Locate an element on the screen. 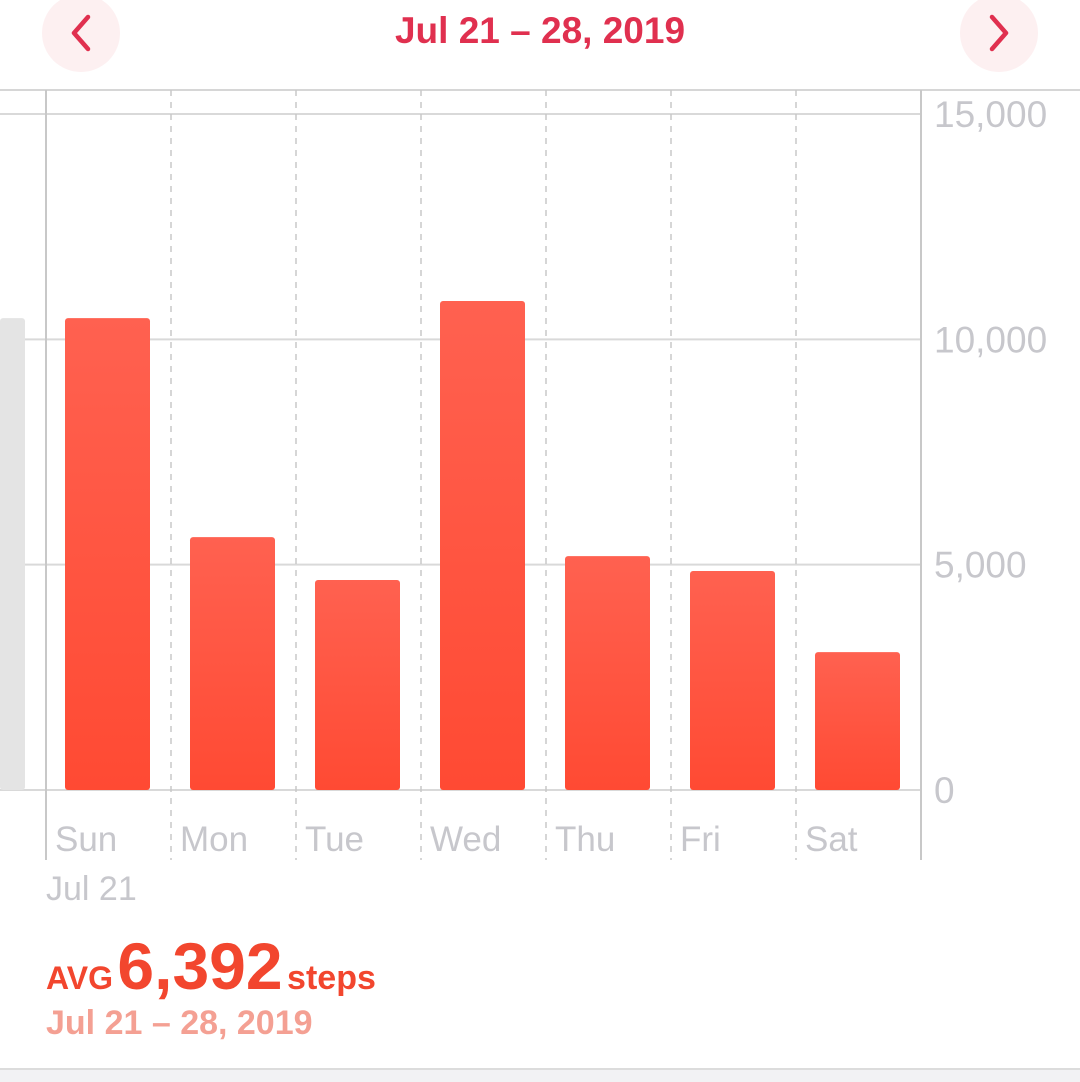  chevron-right-icon is located at coordinates (999, 33).